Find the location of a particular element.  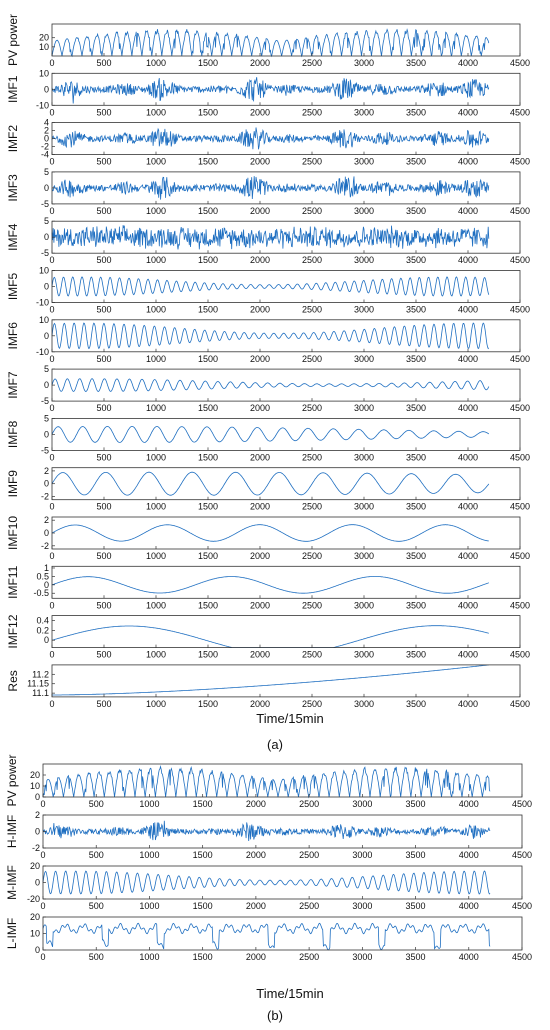

y-tick-label: 11.2 is located at coordinates (40, 674).